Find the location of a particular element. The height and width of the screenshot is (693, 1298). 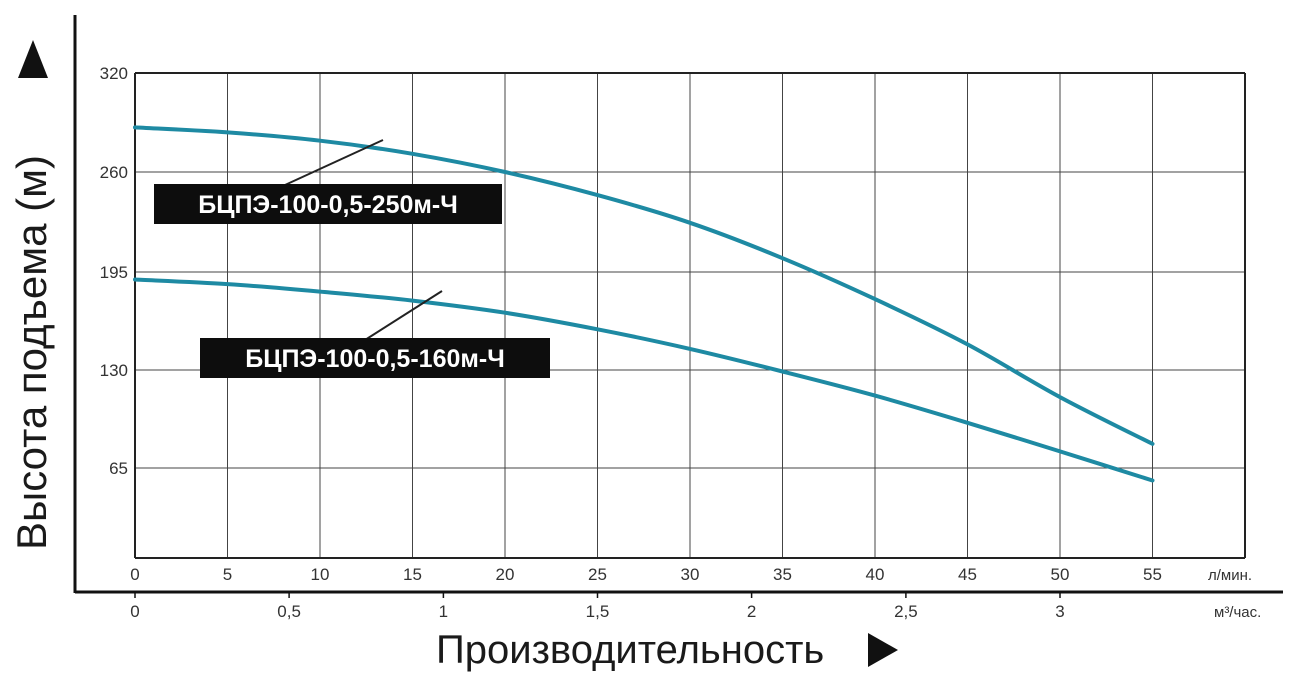

x-primary-tick-label: 40 is located at coordinates (875, 574).